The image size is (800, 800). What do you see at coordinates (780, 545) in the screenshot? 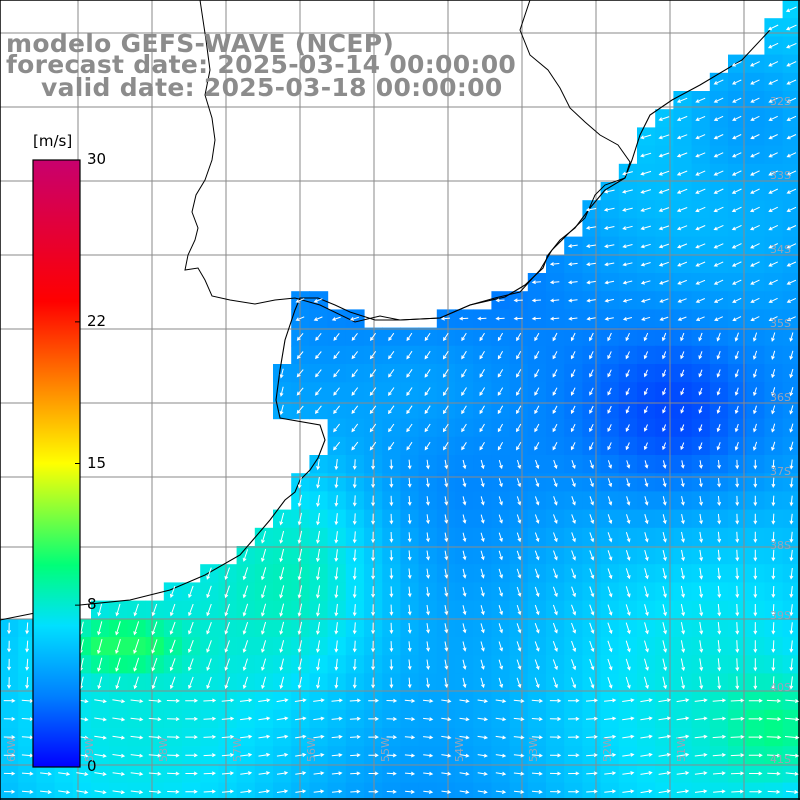
I see `latitude-label: 38S` at bounding box center [780, 545].